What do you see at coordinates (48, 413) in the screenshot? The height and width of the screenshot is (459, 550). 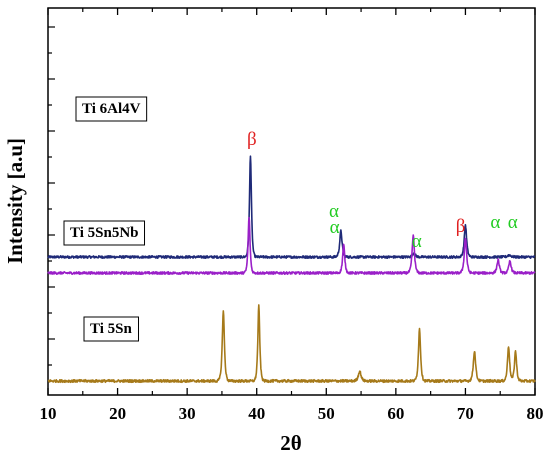 I see `x-tick-label: 10` at bounding box center [48, 413].